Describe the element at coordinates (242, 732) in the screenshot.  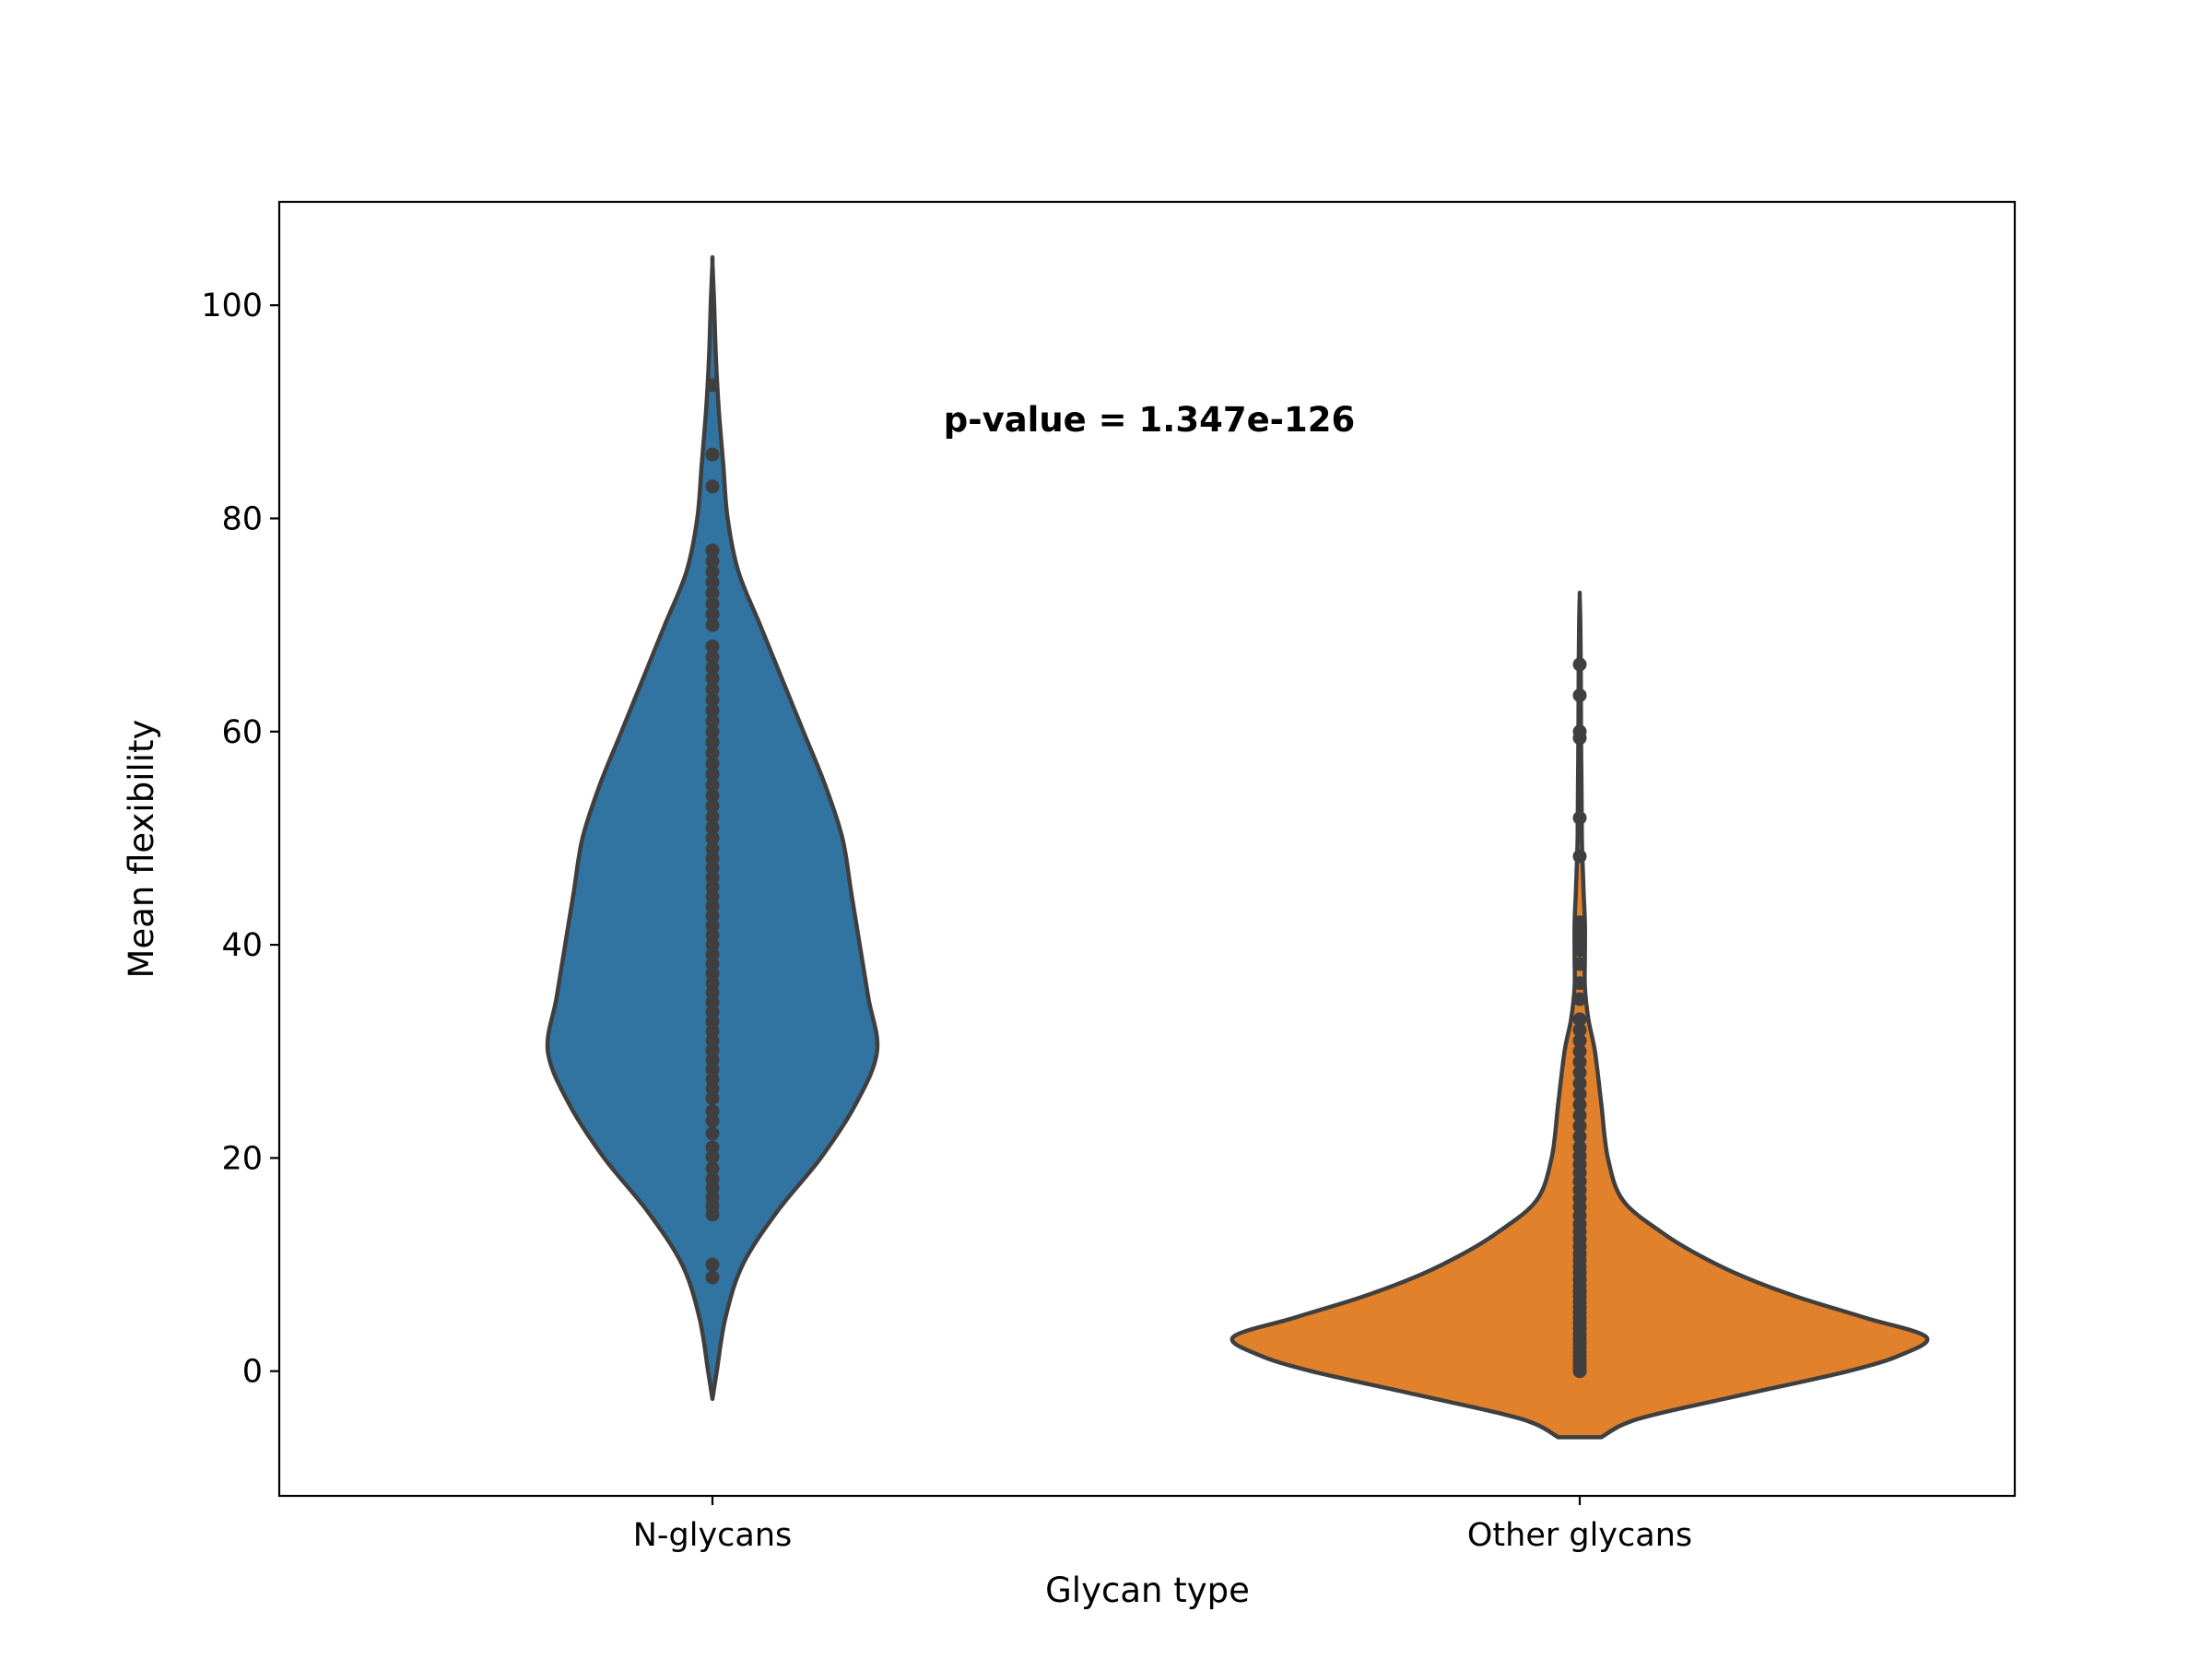
I see `y-tick-label: 60` at that location.